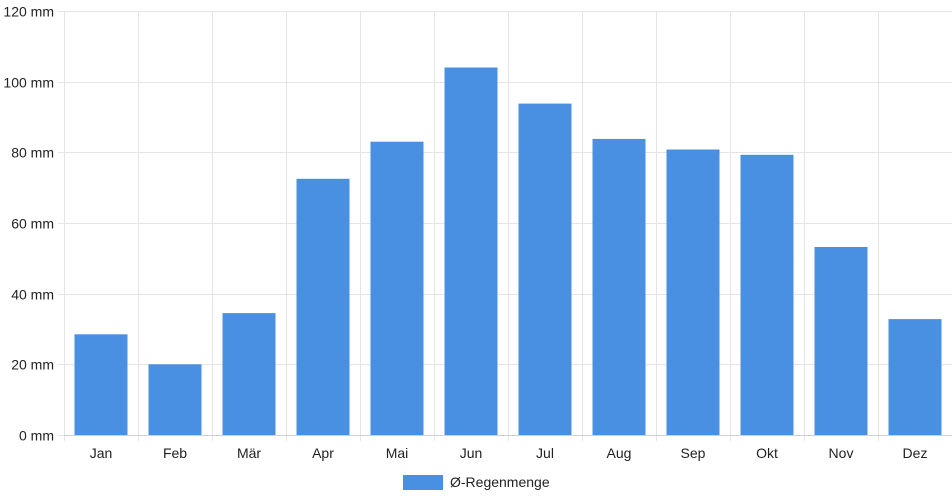 The height and width of the screenshot is (500, 952). What do you see at coordinates (397, 453) in the screenshot?
I see `x-tick-label: Mai` at bounding box center [397, 453].